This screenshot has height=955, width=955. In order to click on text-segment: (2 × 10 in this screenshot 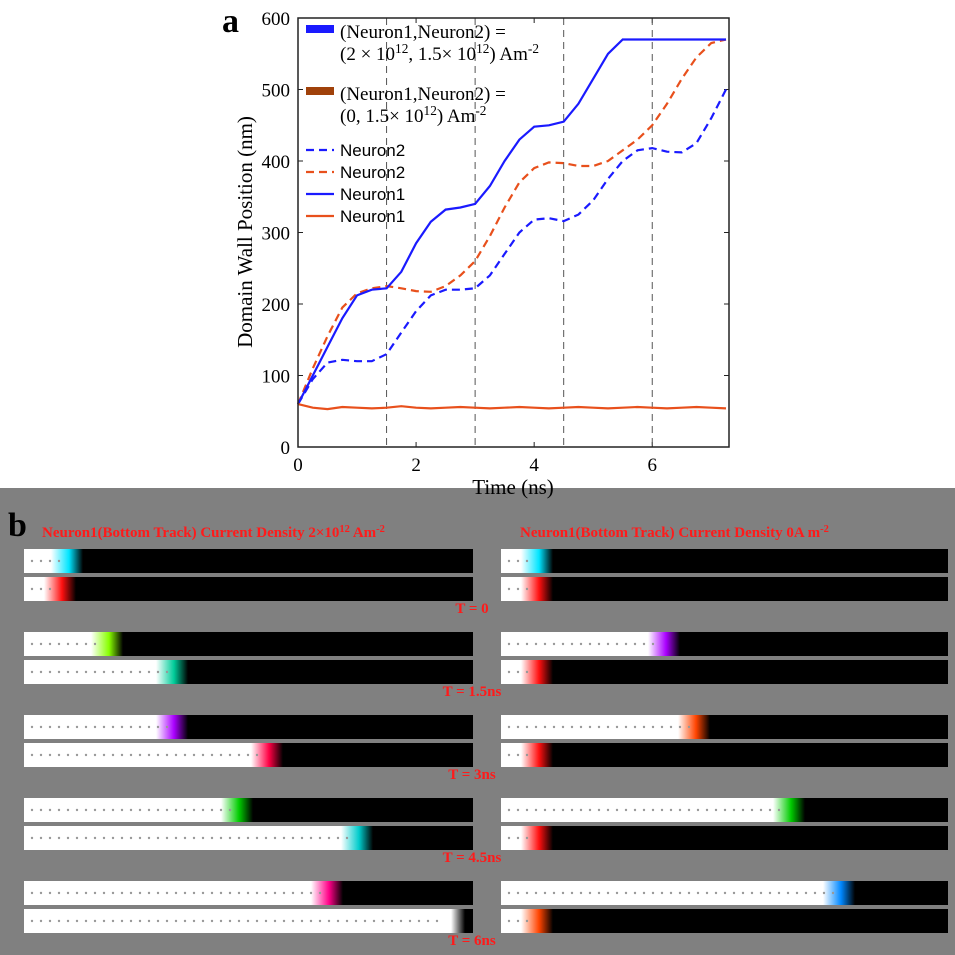, I will do `click(367, 54)`.